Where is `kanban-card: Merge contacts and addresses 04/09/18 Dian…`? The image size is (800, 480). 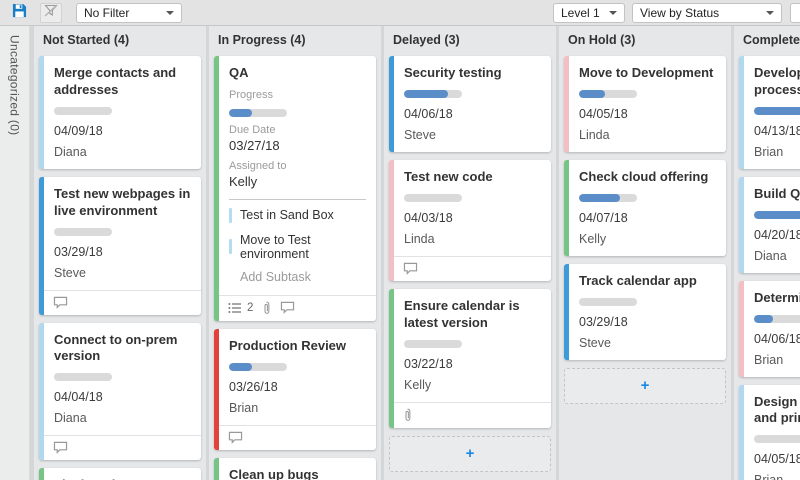
kanban-card: Merge contacts and addresses 04/09/18 Dian… is located at coordinates (120, 112).